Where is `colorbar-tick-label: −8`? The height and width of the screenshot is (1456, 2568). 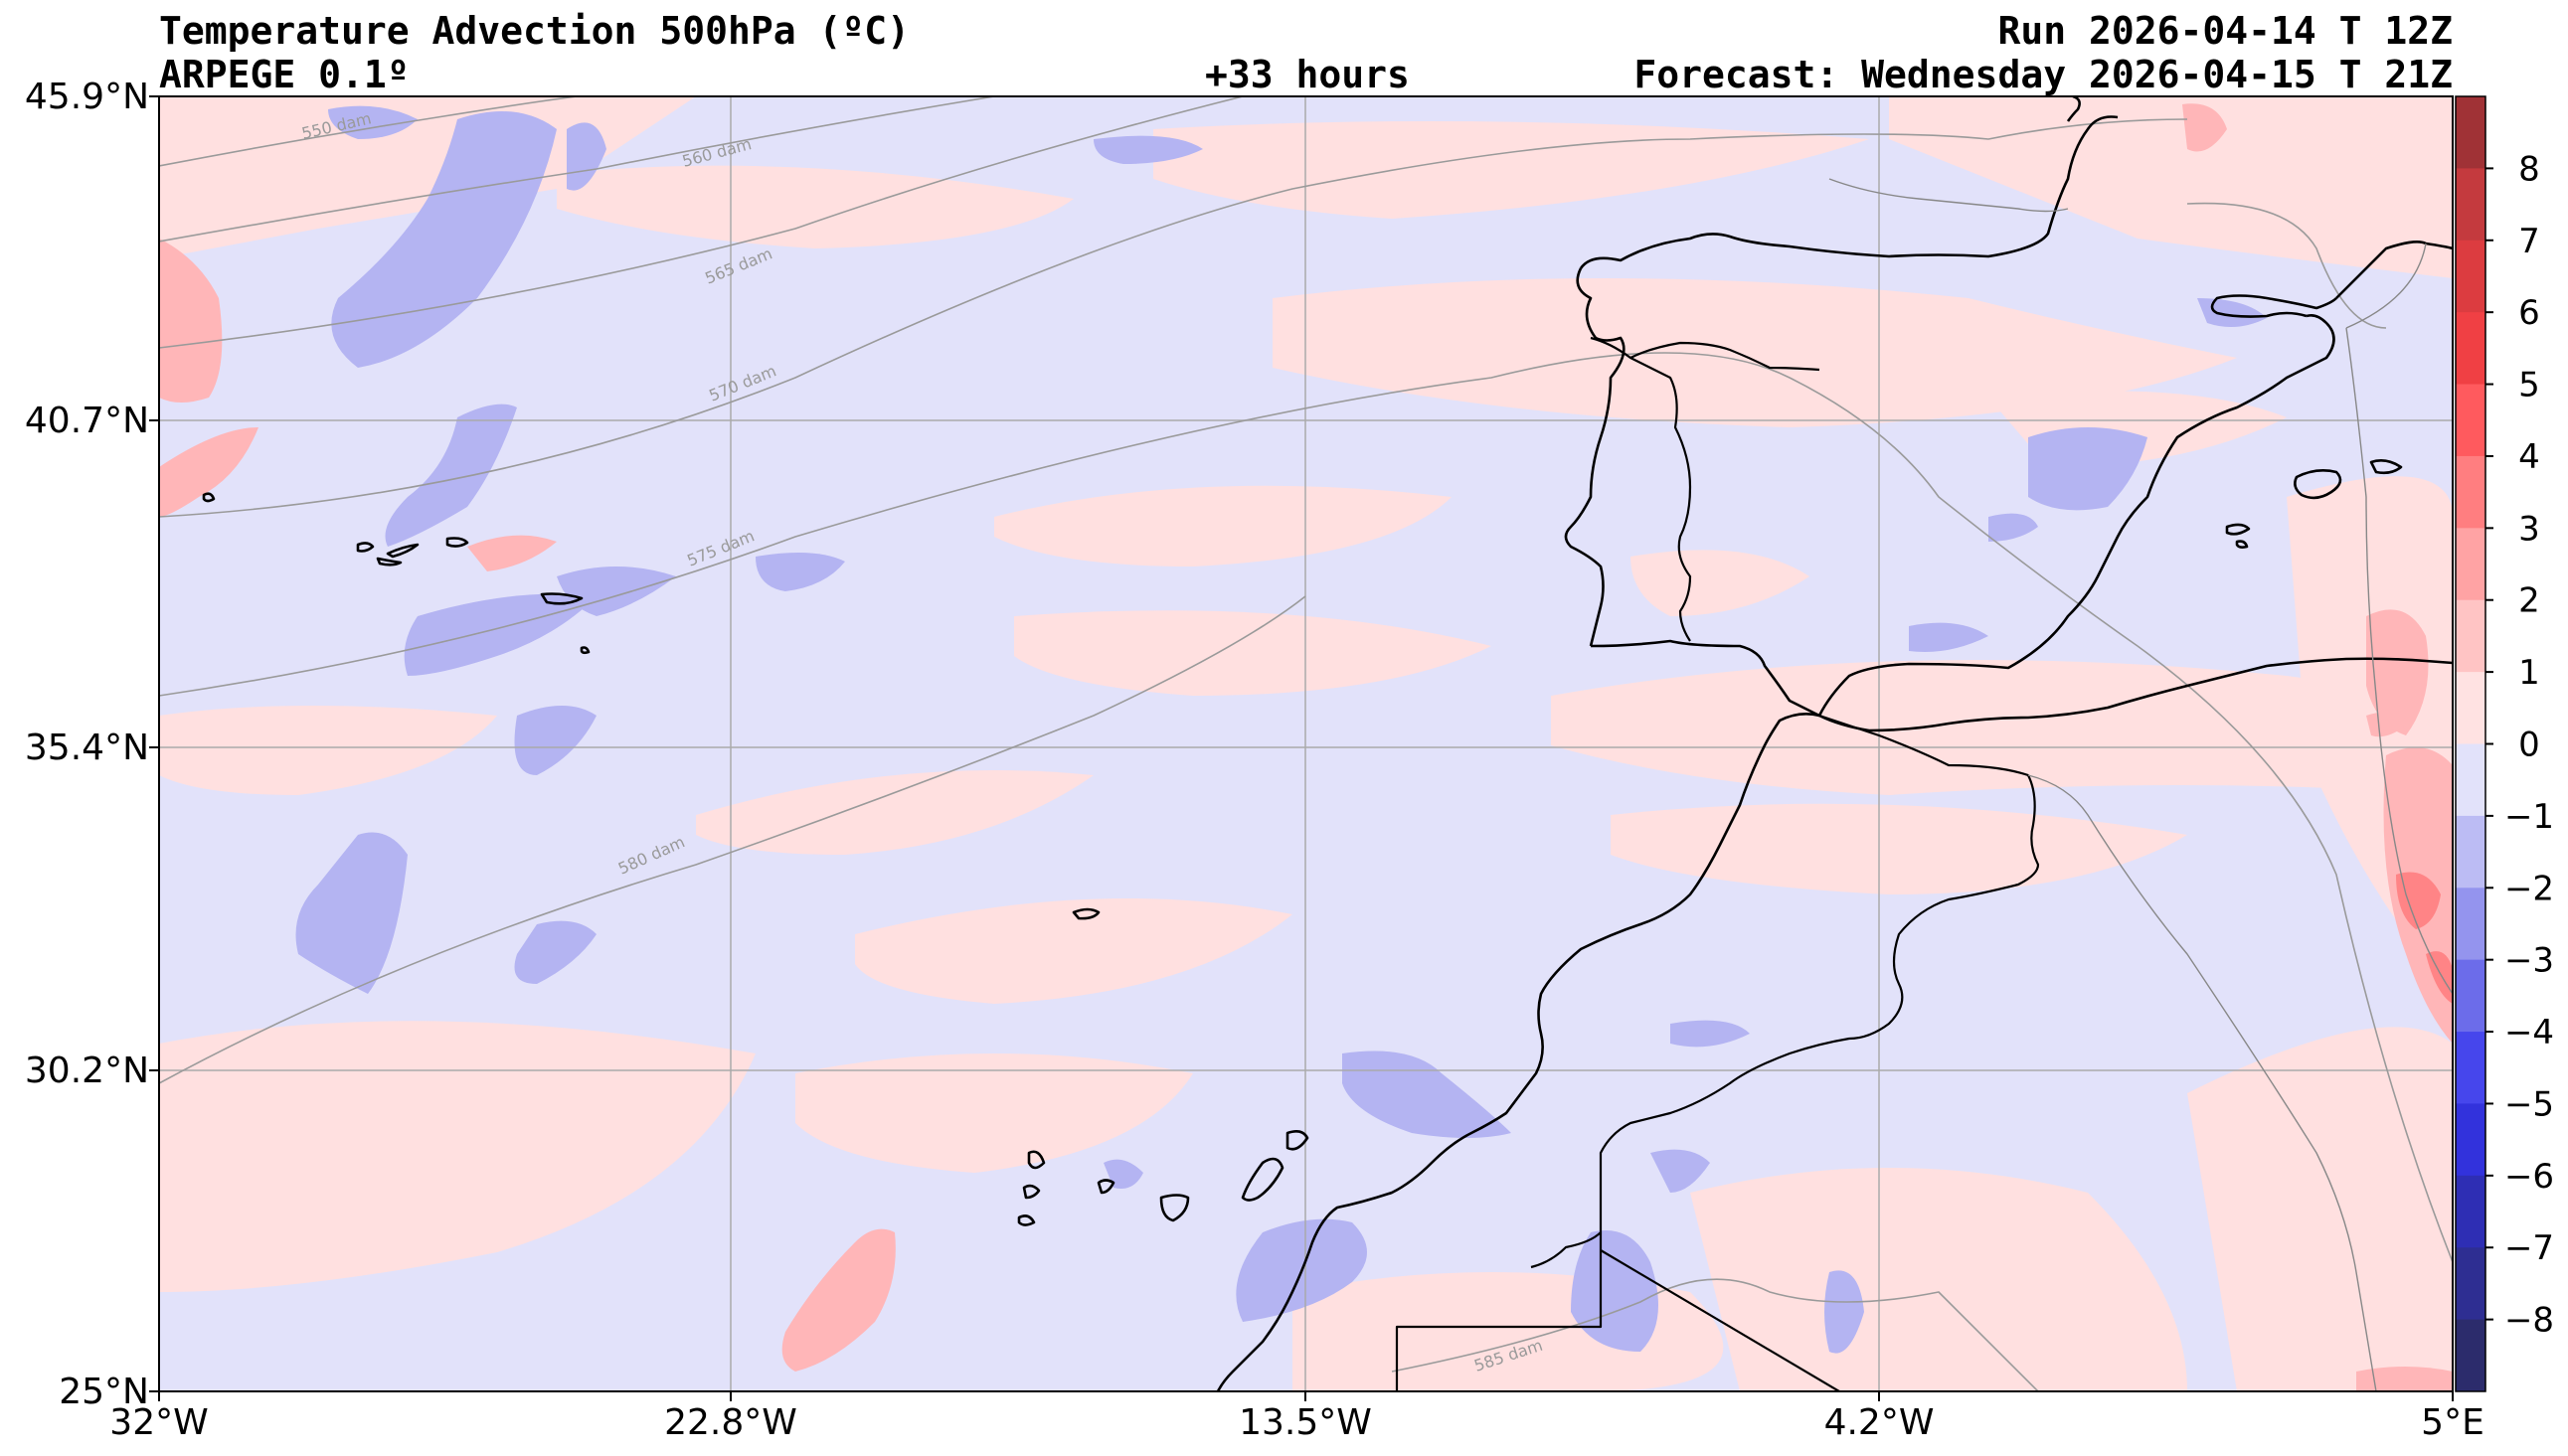 colorbar-tick-label: −8 is located at coordinates (2529, 1321).